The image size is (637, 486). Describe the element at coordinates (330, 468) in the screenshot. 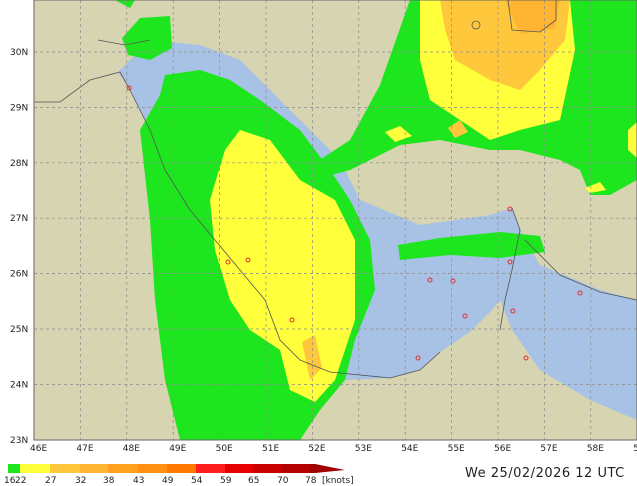

I see `legend-arrow` at that location.